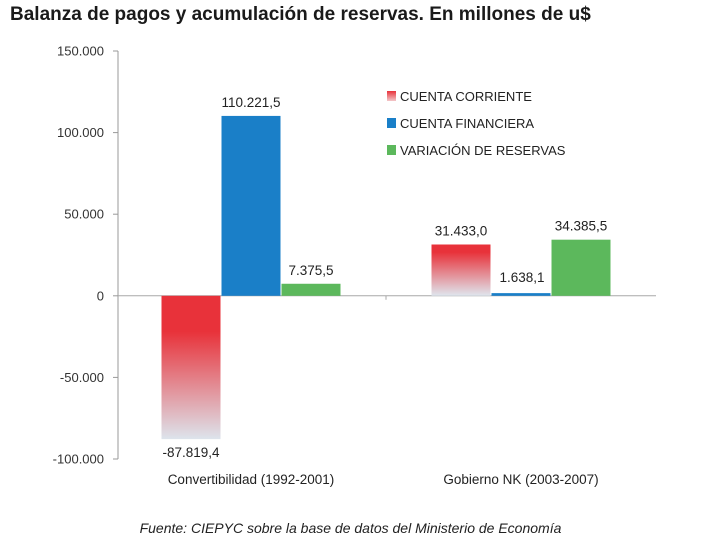 The image size is (701, 544). I want to click on legend-swatch-variacion-de-reservas, so click(391, 150).